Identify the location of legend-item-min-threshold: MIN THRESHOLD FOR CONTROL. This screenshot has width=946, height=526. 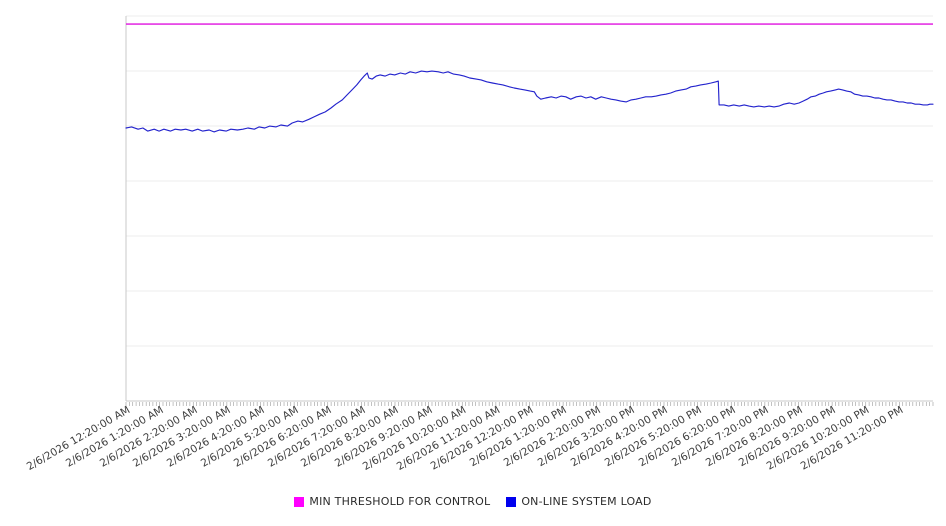
(392, 501).